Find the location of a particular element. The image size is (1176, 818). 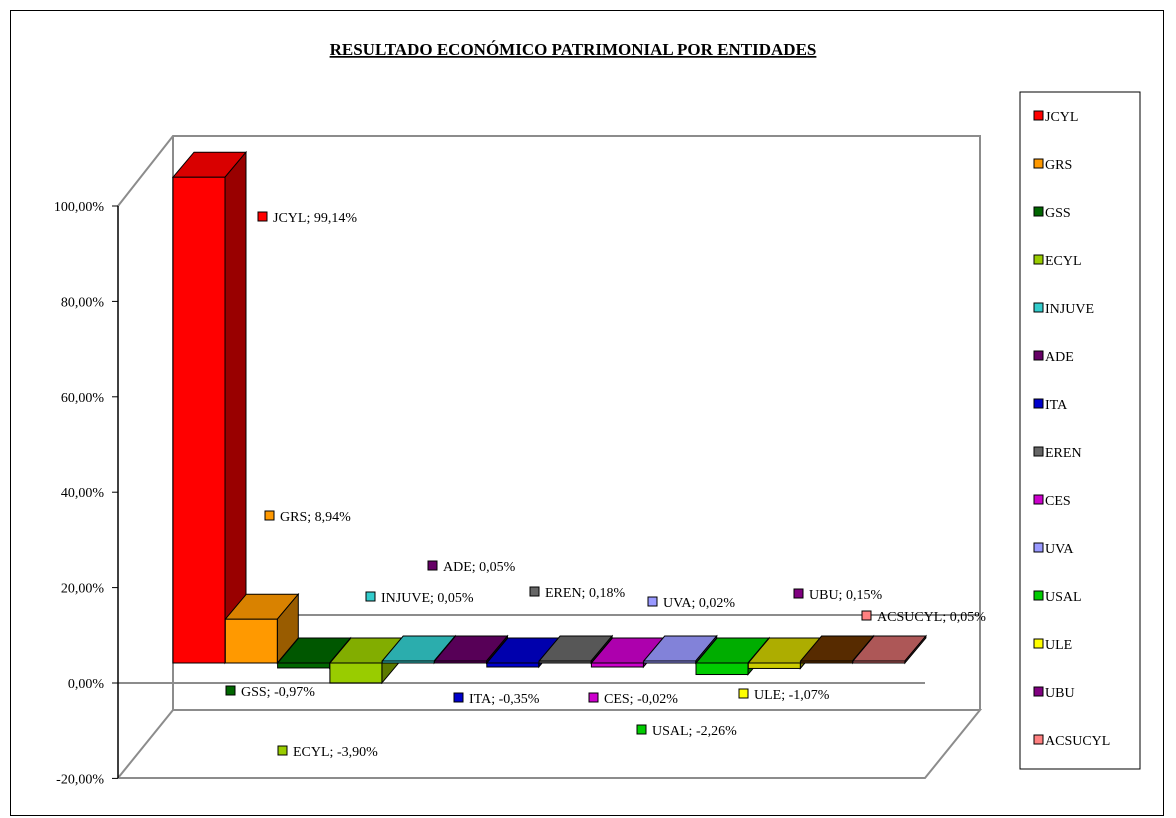

legend-label: UBU is located at coordinates (1060, 693).